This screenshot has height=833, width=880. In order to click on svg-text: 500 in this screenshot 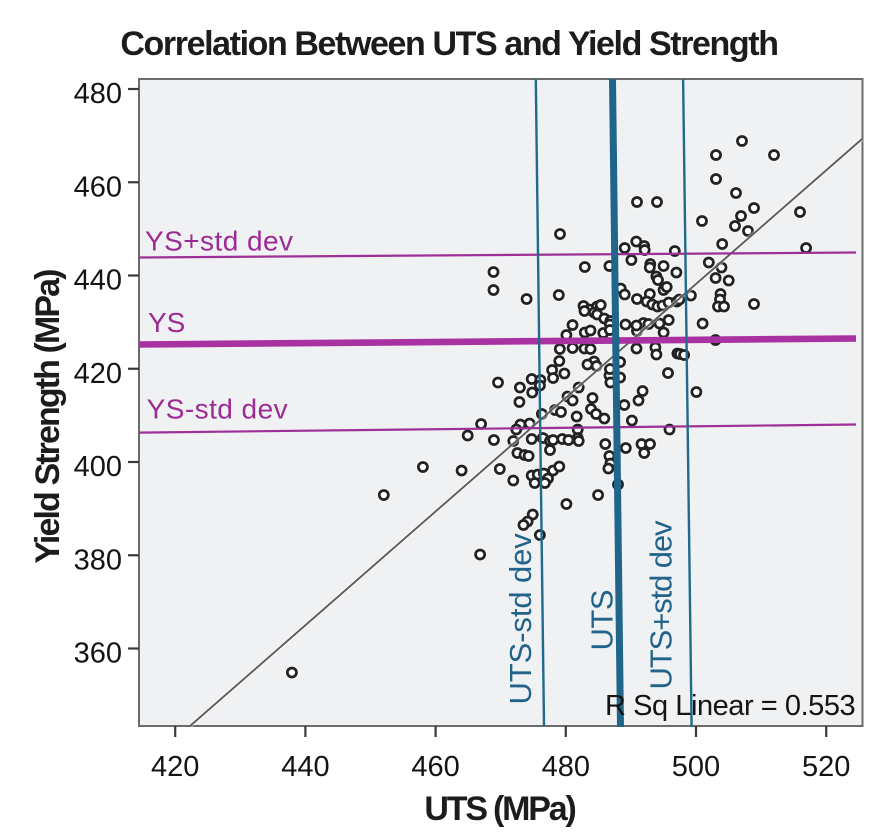, I will do `click(696, 767)`.